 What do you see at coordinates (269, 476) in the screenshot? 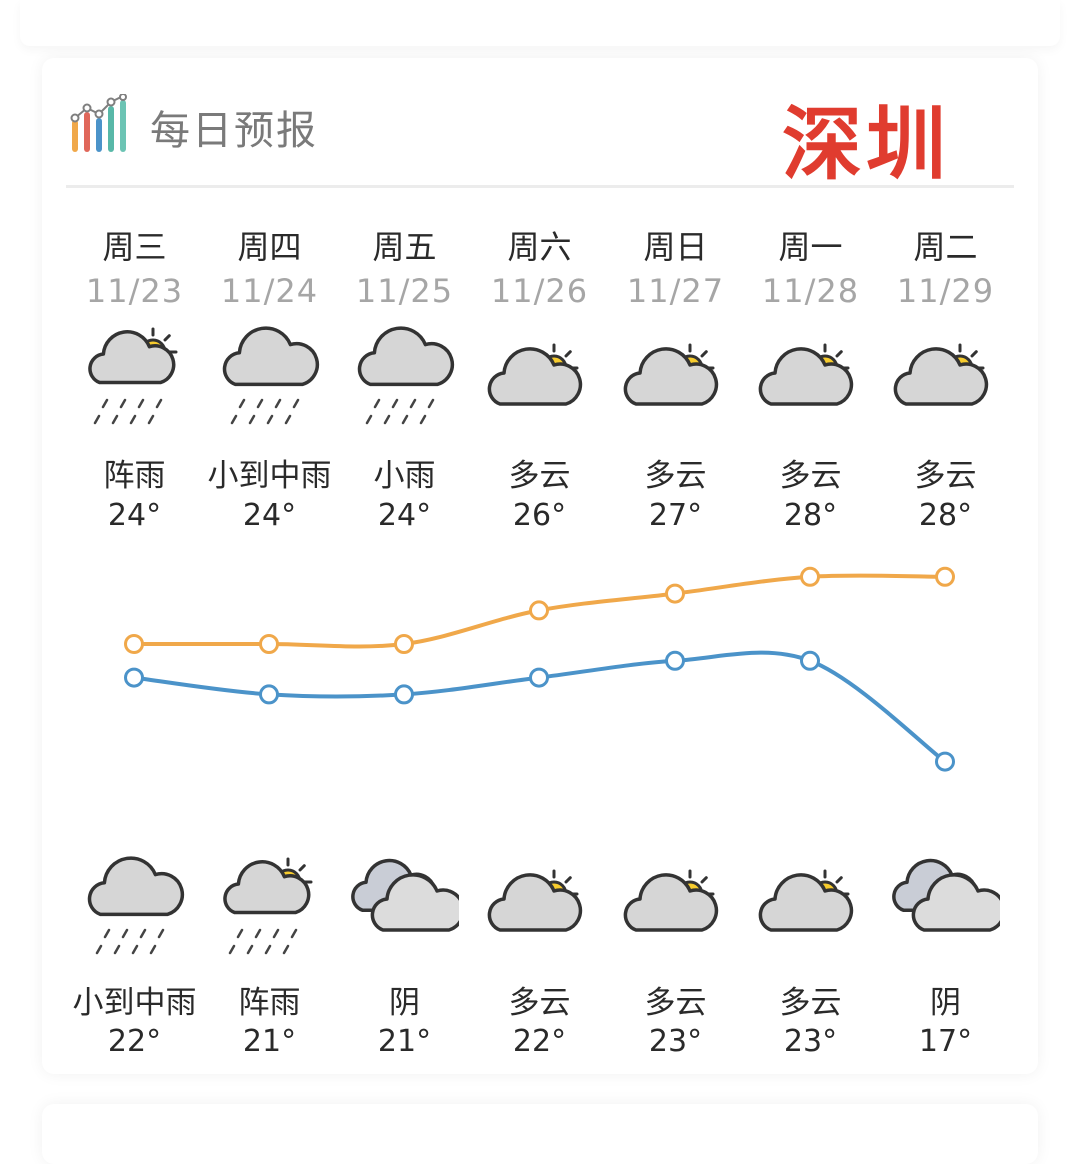
I see `day-condition: 小到中雨` at bounding box center [269, 476].